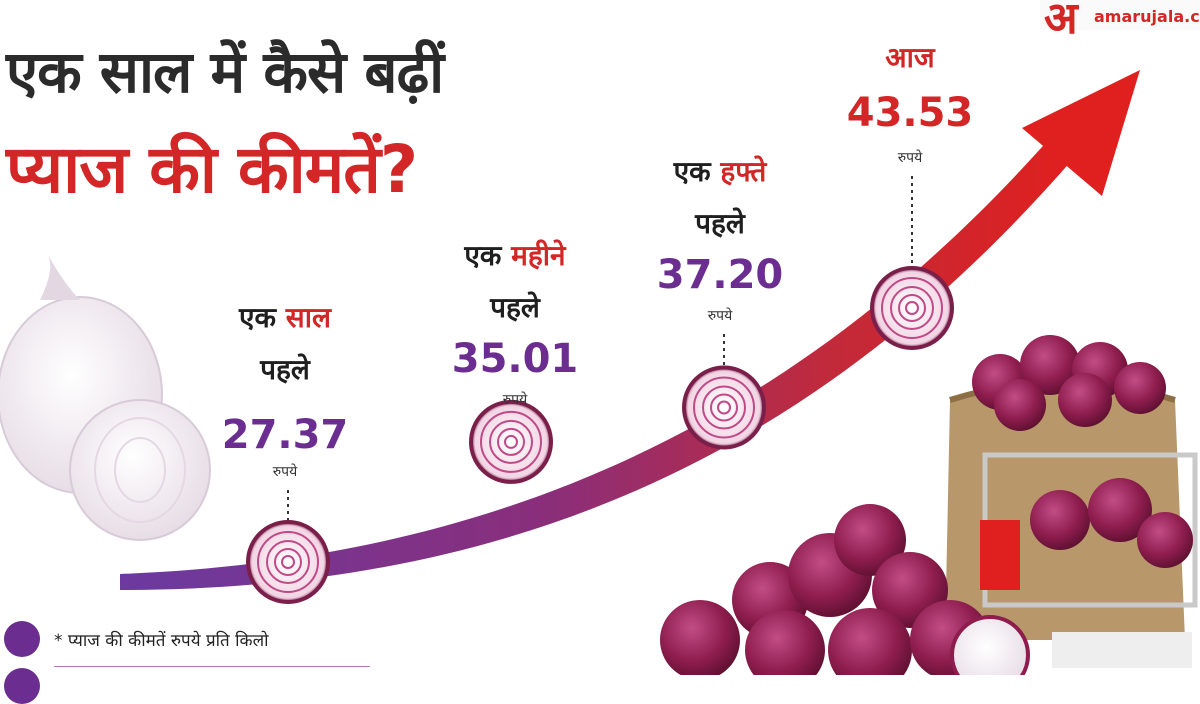 This screenshot has width=1200, height=704. Describe the element at coordinates (515, 359) in the screenshot. I see `price-label-2: 35.01` at that location.